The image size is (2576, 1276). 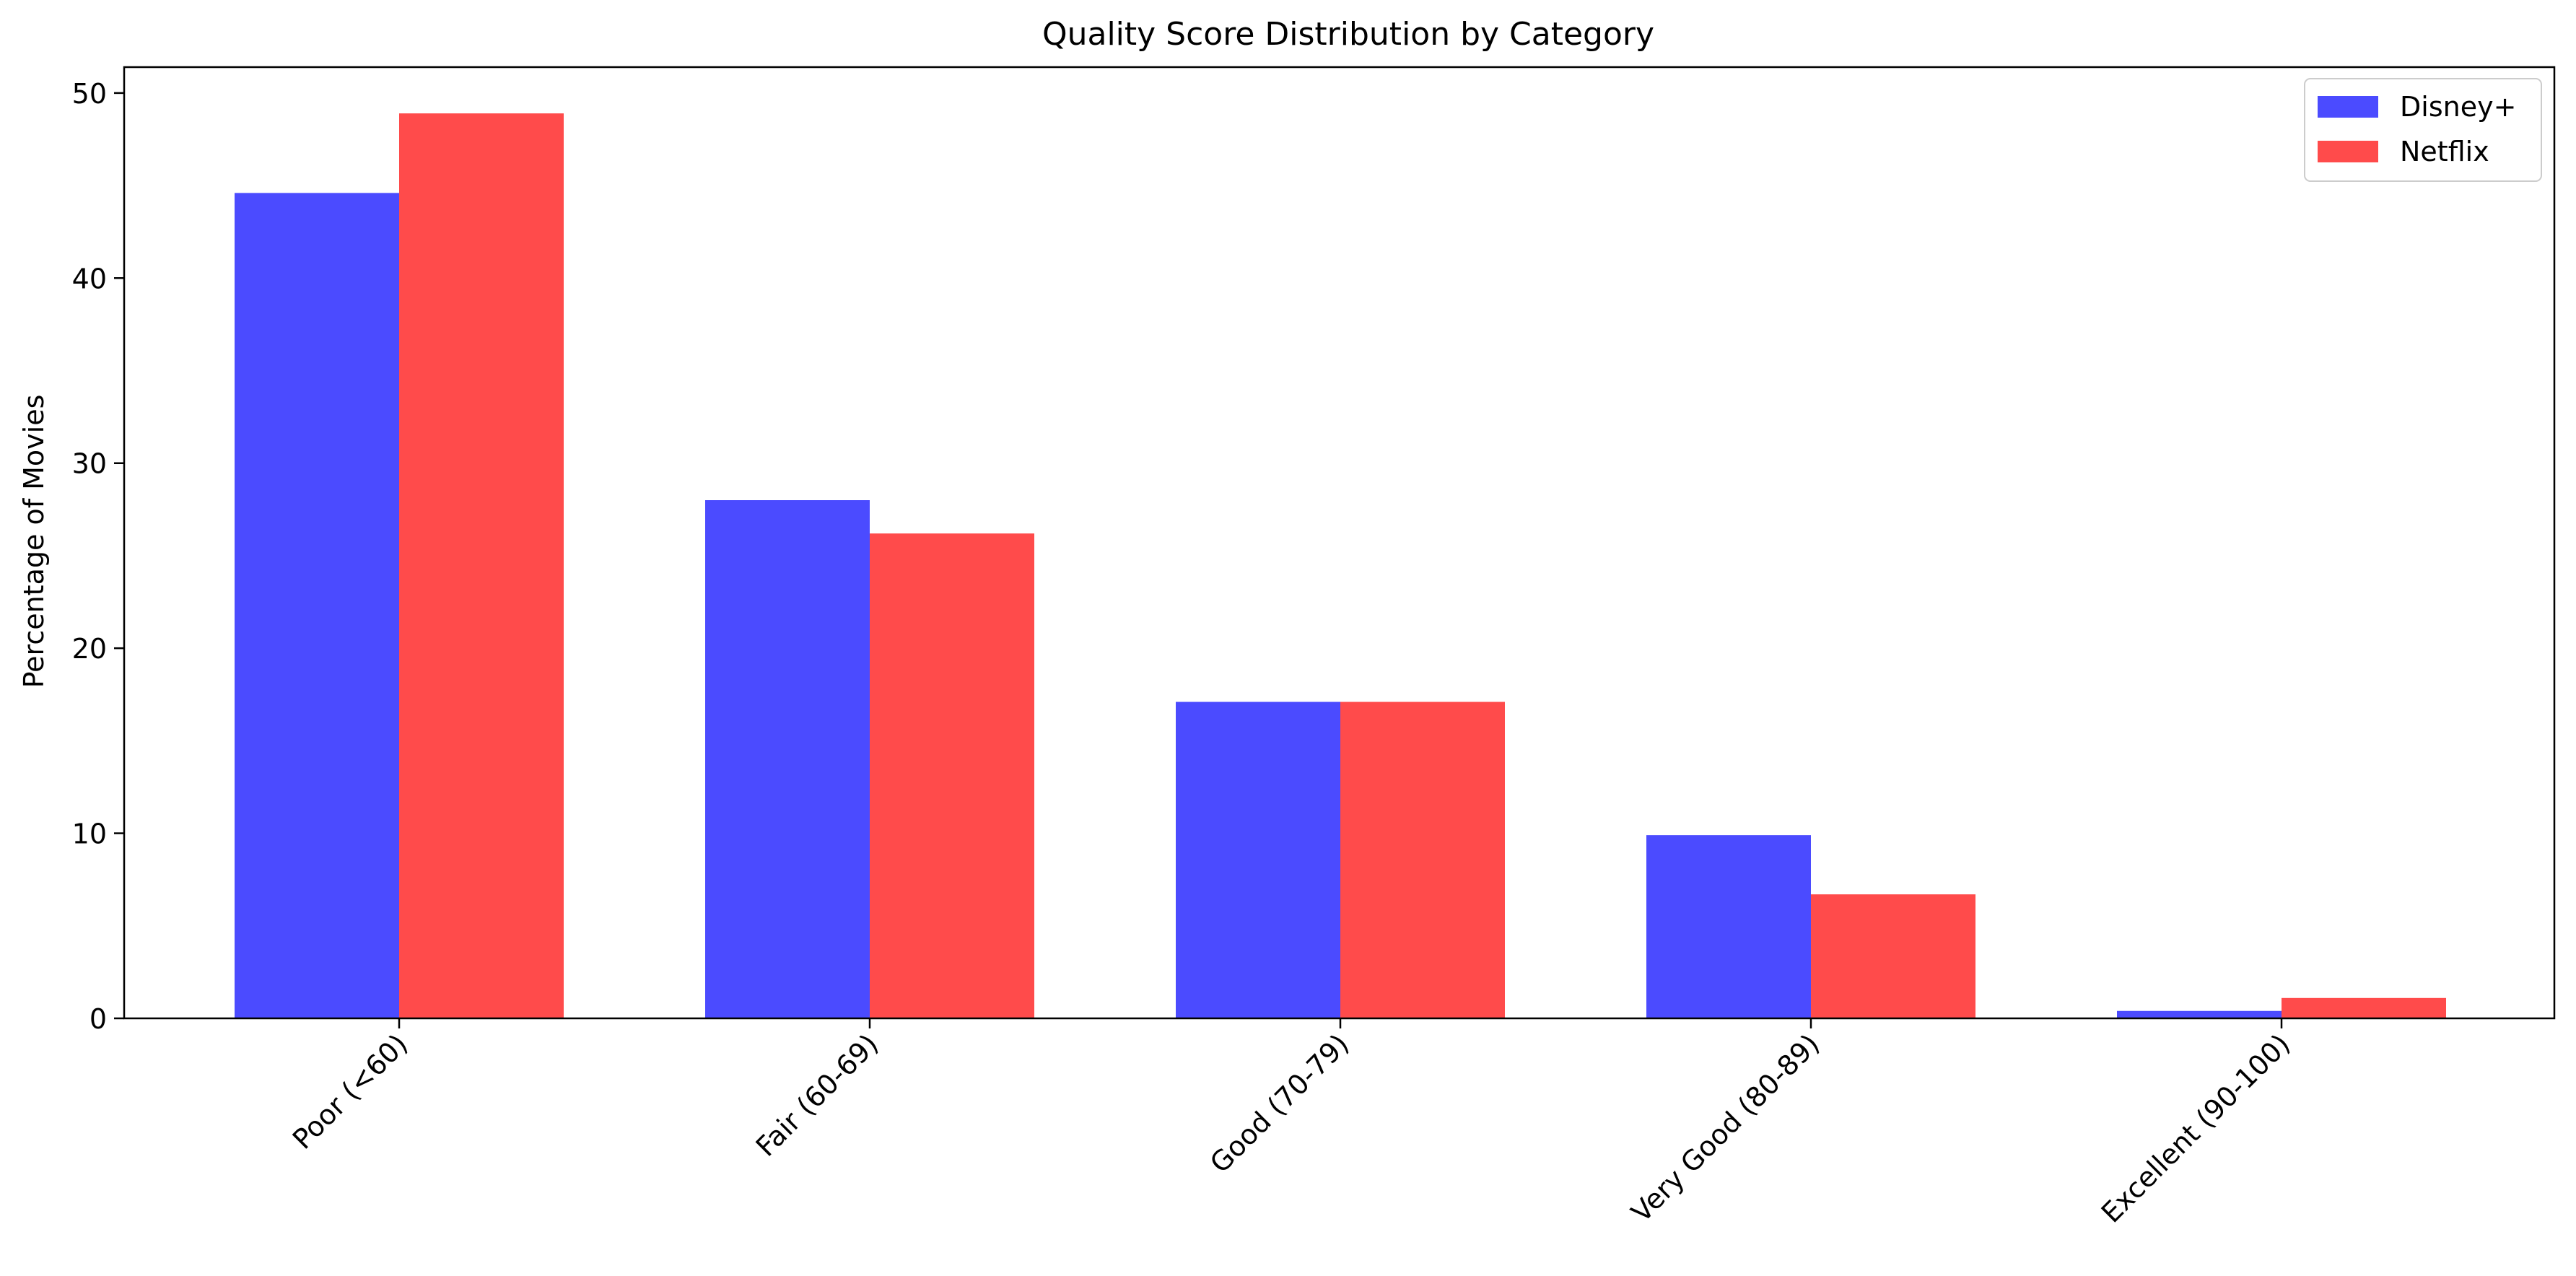 What do you see at coordinates (89, 464) in the screenshot?
I see `y-tick-label: 30` at bounding box center [89, 464].